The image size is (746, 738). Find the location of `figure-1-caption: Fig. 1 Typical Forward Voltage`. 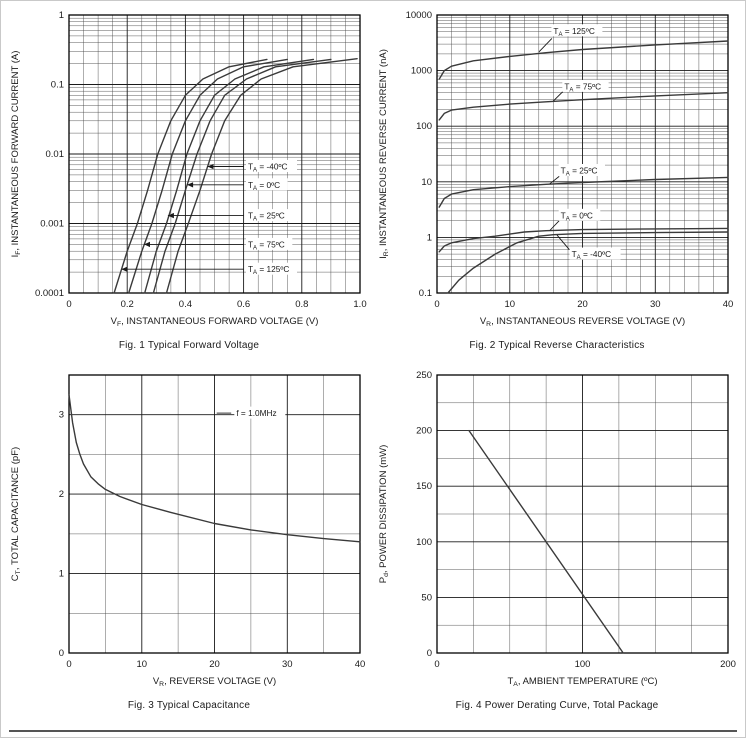

figure-1-caption: Fig. 1 Typical Forward Voltage is located at coordinates (189, 345).